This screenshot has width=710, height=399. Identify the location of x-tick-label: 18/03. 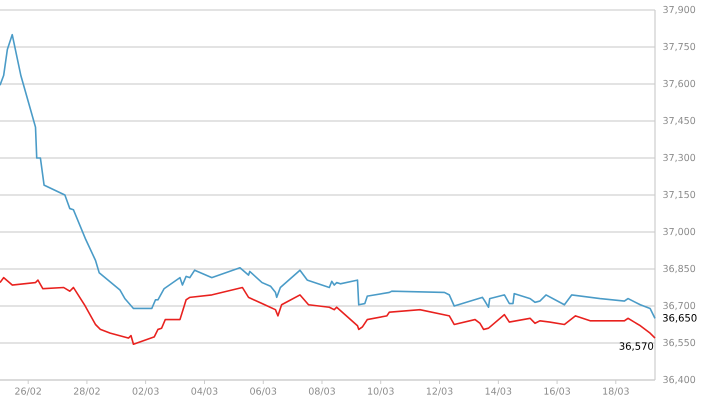
(616, 392).